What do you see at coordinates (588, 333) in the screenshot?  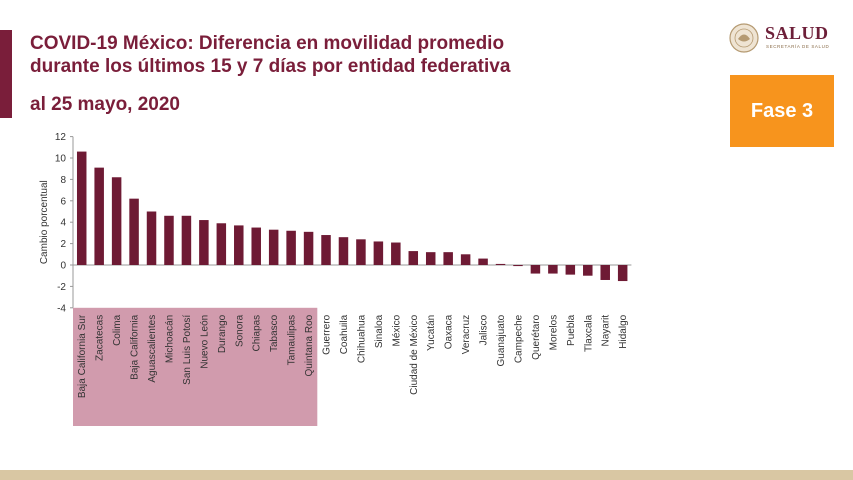 I see `x-tick-label: Tlaxcala` at bounding box center [588, 333].